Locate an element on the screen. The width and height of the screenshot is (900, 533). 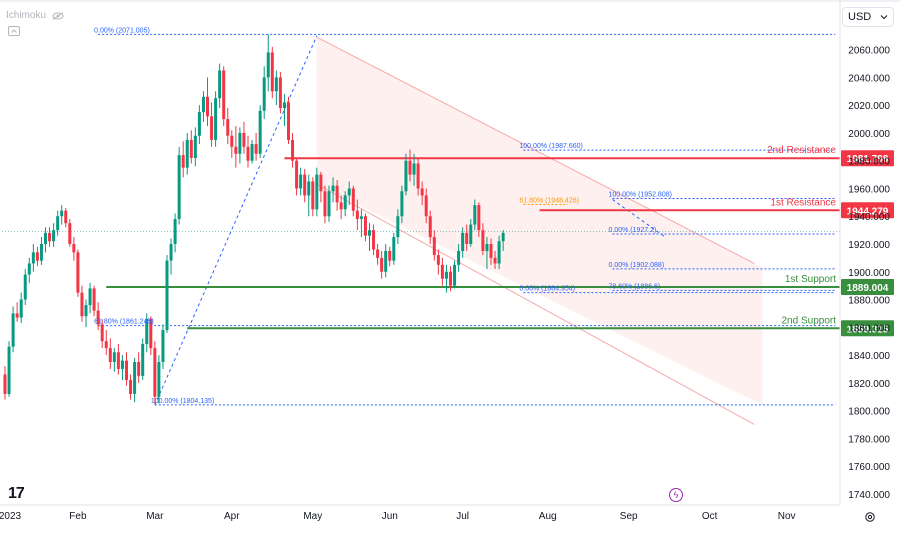
x-tick-label: May is located at coordinates (312, 516).